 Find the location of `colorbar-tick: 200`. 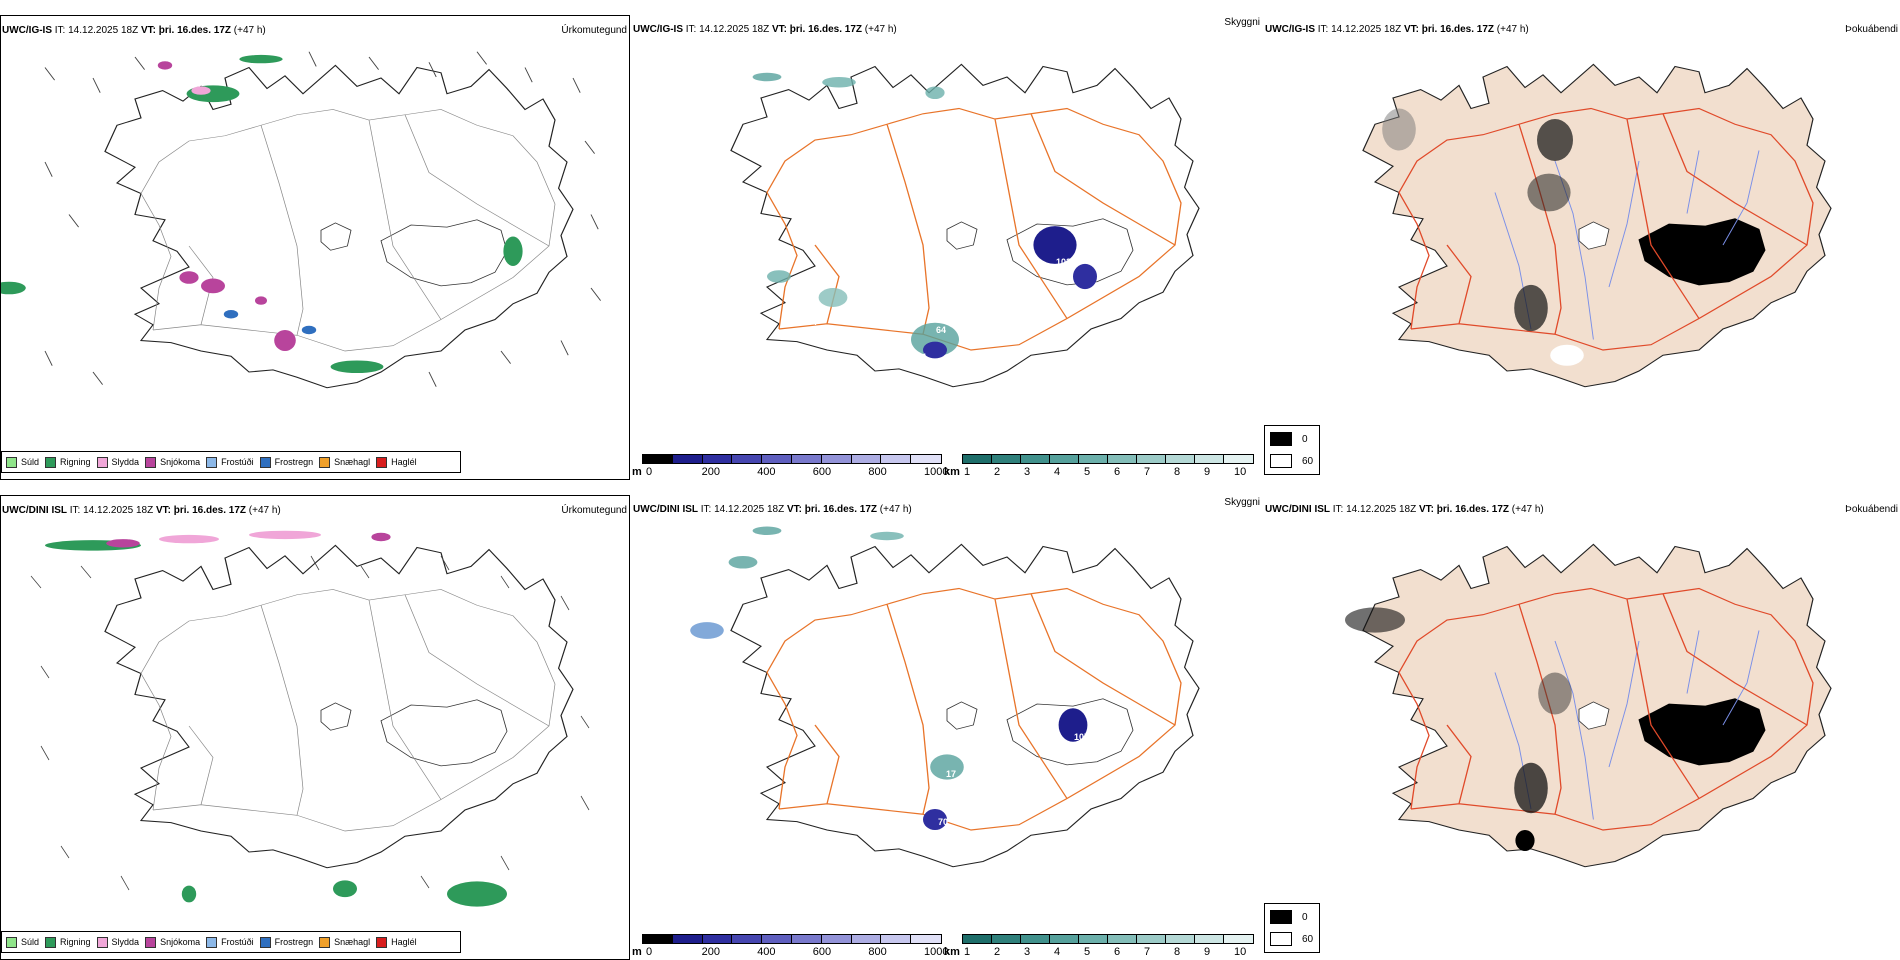

colorbar-tick: 200 is located at coordinates (710, 472).